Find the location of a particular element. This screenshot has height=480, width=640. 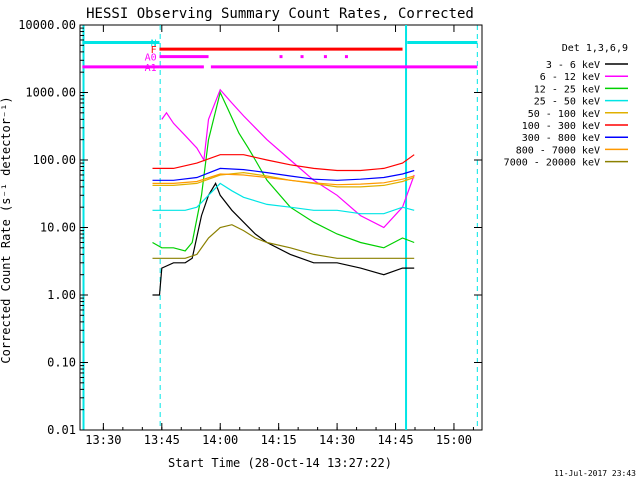

series-line-3-6-kev is located at coordinates (283, 239).